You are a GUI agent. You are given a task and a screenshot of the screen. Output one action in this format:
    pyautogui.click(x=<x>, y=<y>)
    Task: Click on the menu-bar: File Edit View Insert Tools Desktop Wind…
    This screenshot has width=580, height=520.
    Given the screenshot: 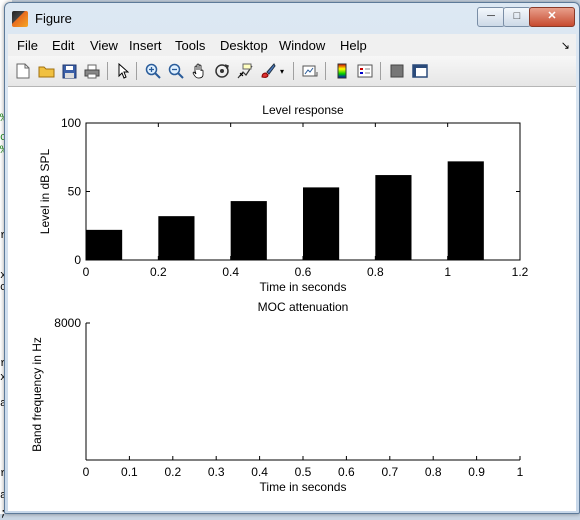 What is the action you would take?
    pyautogui.click(x=292, y=45)
    